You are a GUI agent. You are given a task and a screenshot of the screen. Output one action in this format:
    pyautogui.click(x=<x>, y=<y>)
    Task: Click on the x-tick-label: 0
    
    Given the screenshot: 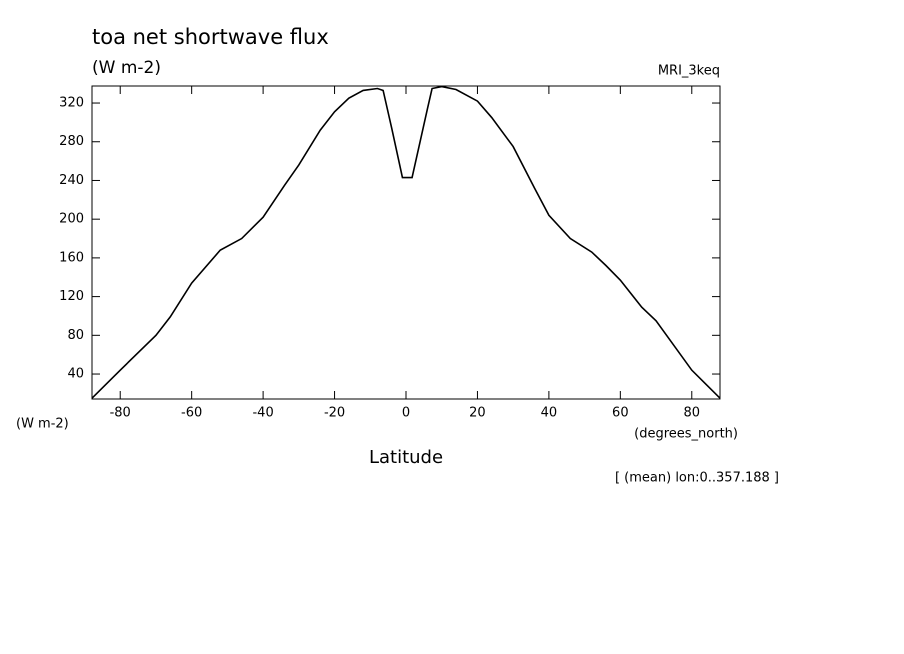 What is the action you would take?
    pyautogui.click(x=406, y=413)
    